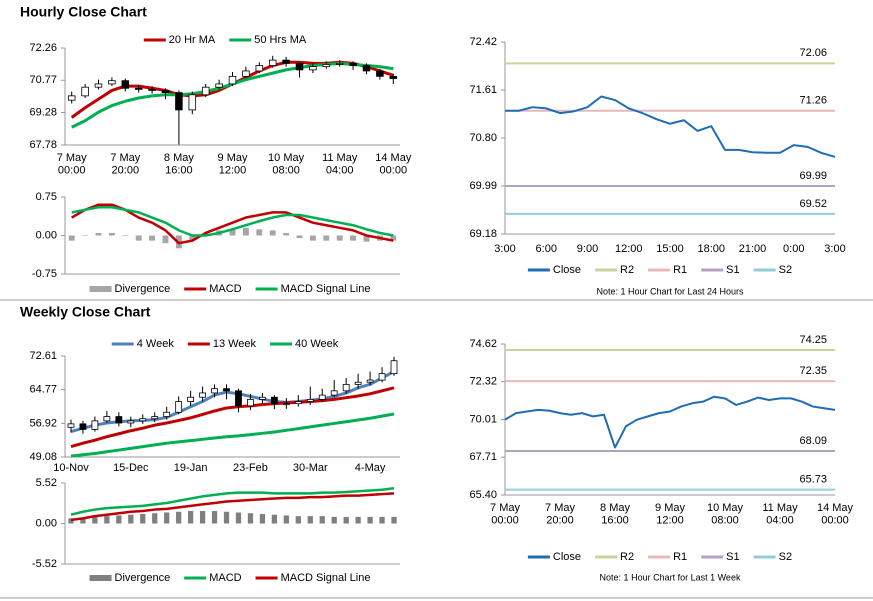  What do you see at coordinates (680, 557) in the screenshot?
I see `legend-label: R1` at bounding box center [680, 557].